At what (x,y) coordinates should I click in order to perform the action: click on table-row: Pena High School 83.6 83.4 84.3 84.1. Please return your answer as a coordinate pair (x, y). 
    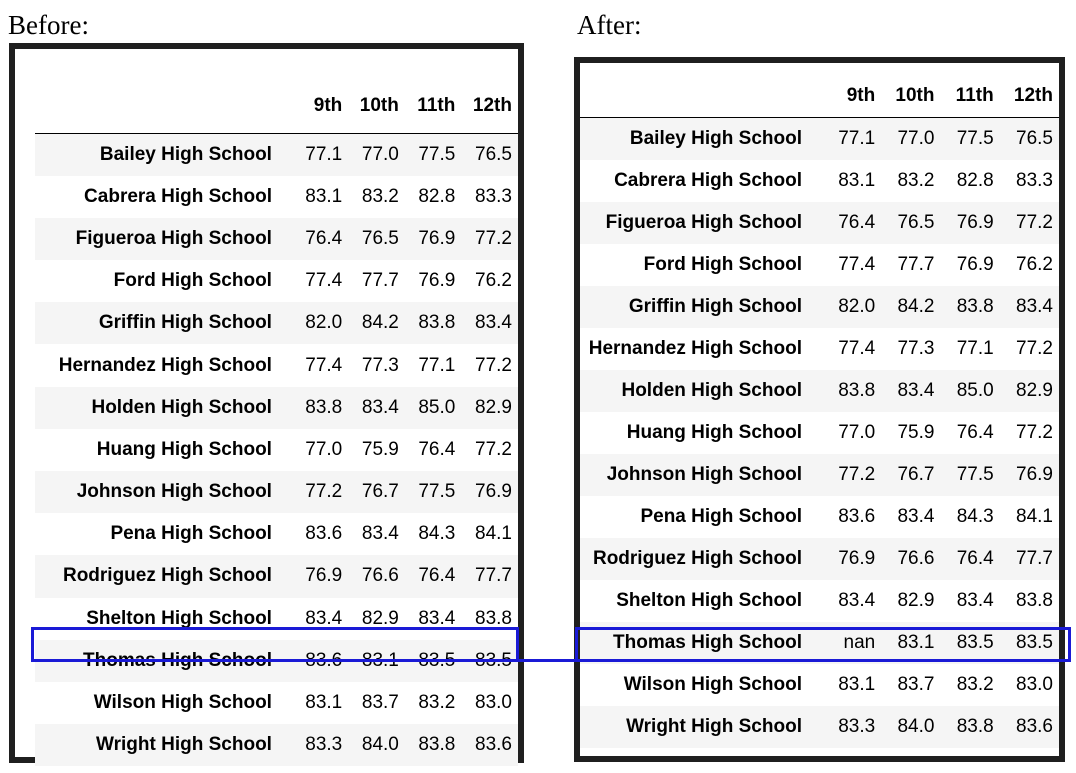
    Looking at the image, I should click on (819, 516).